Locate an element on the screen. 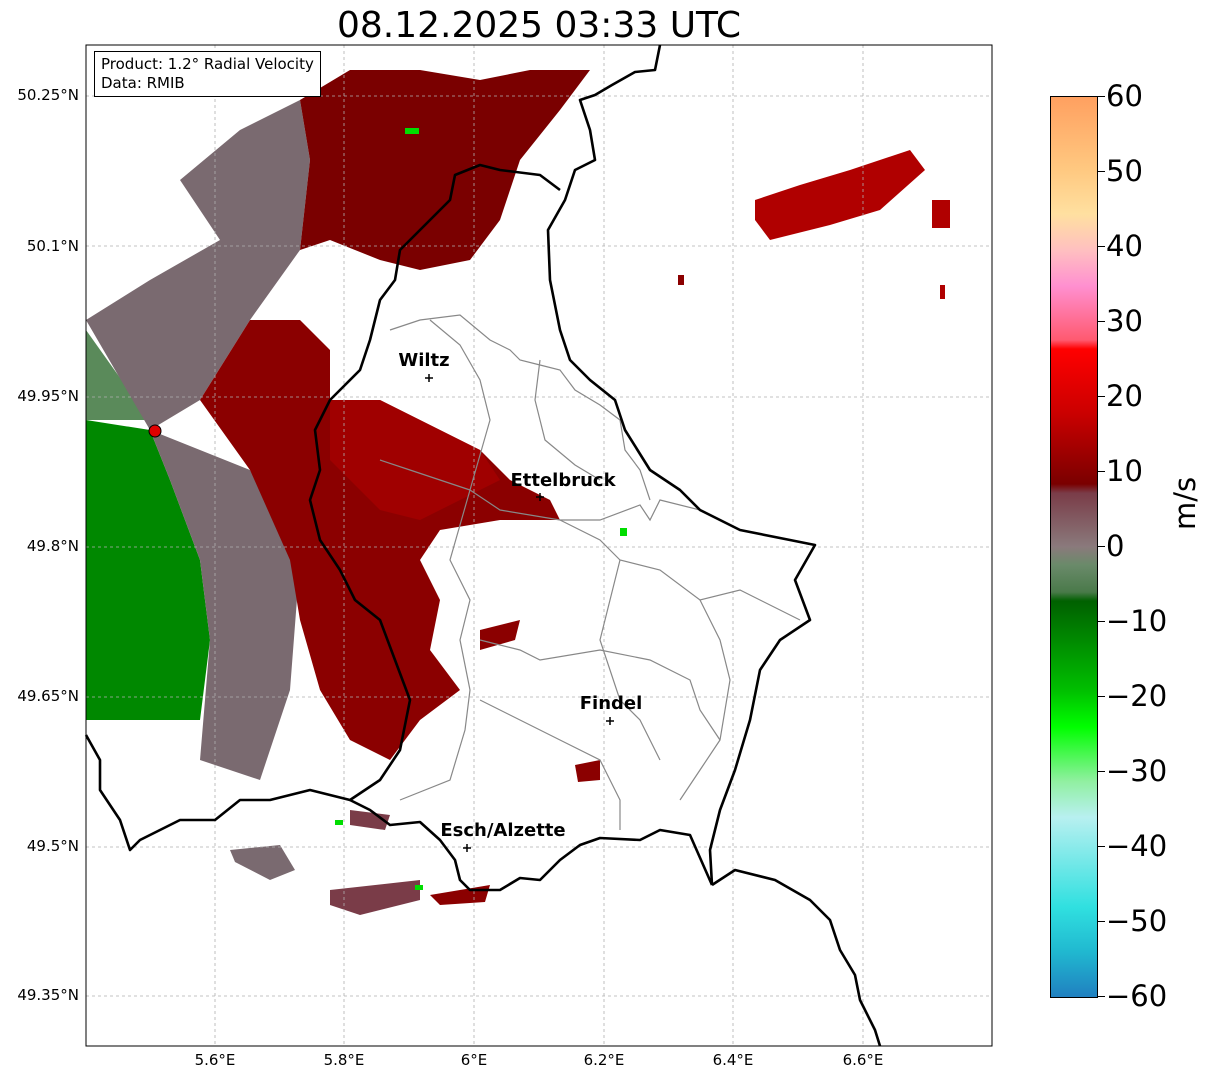 The width and height of the screenshot is (1207, 1081). city-marker-ettelbruck is located at coordinates (540, 497).